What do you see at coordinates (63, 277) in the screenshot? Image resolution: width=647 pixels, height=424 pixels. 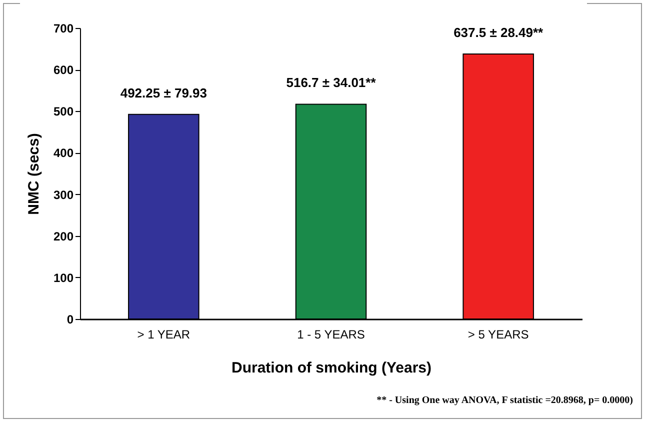 I see `y-tick-label: 100` at bounding box center [63, 277].